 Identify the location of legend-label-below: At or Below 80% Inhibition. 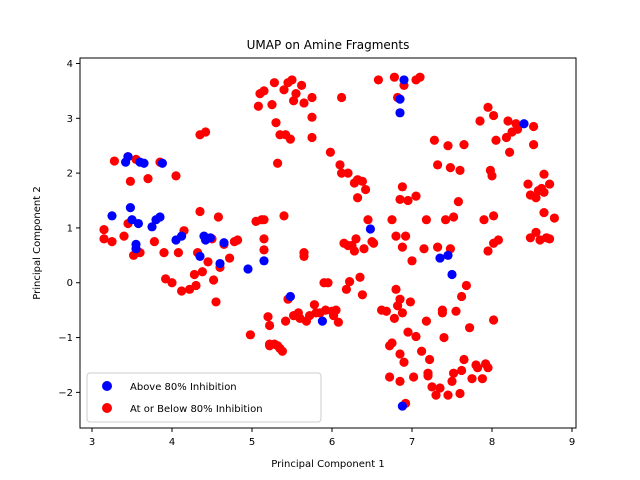
(196, 409).